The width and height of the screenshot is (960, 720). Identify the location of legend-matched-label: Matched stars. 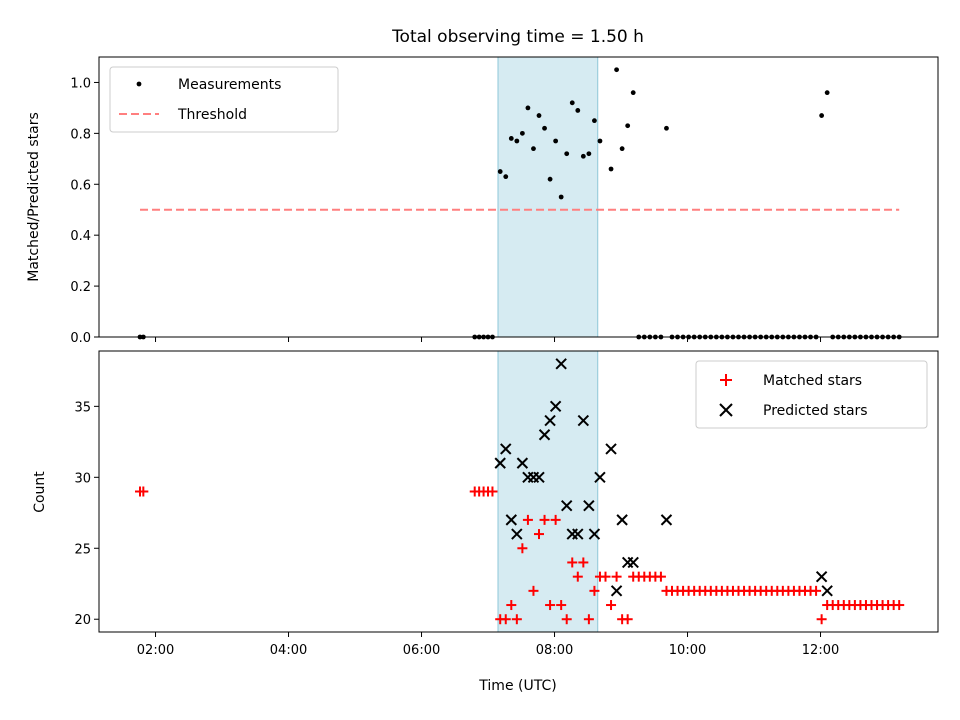
(812, 381).